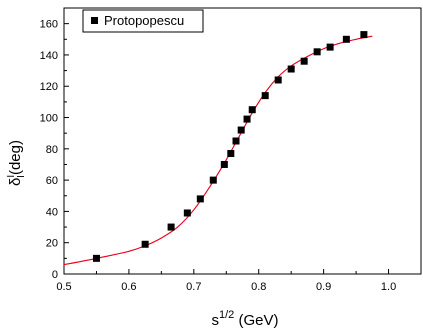 This screenshot has width=423, height=331. What do you see at coordinates (245, 319) in the screenshot?
I see `x-axis-title: s1/2 (GeV)` at bounding box center [245, 319].